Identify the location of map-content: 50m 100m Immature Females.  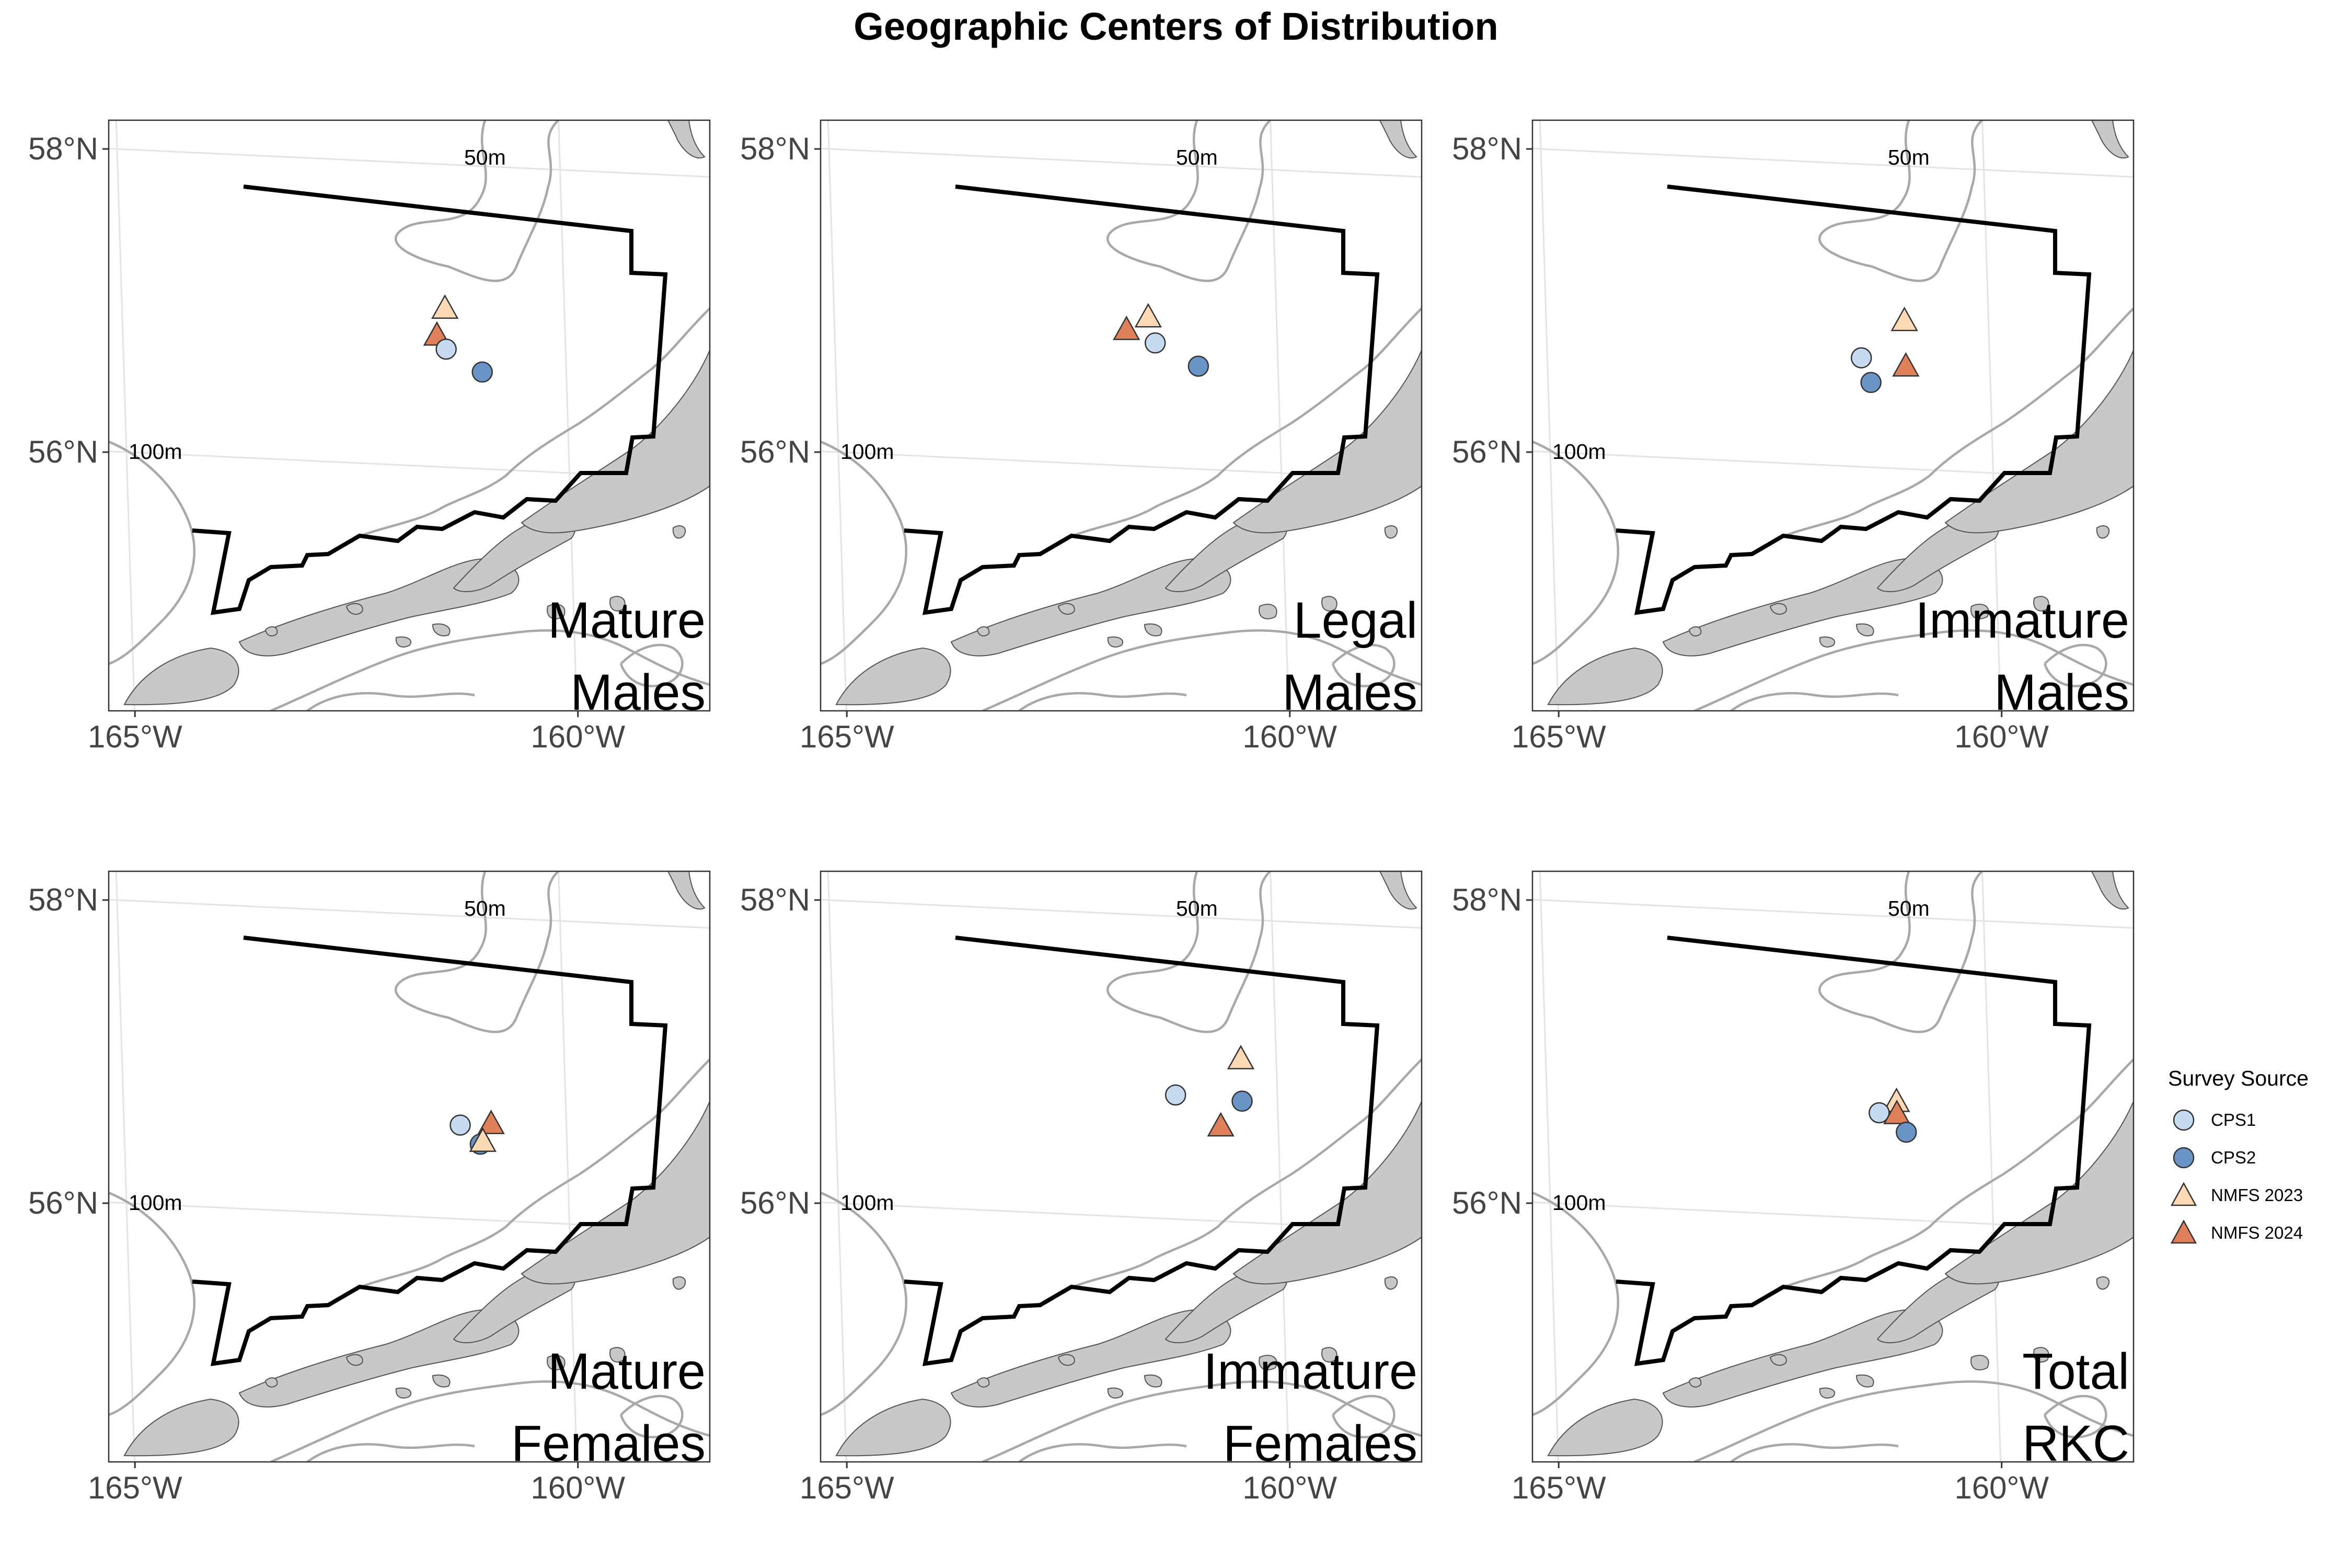
(1121, 1166).